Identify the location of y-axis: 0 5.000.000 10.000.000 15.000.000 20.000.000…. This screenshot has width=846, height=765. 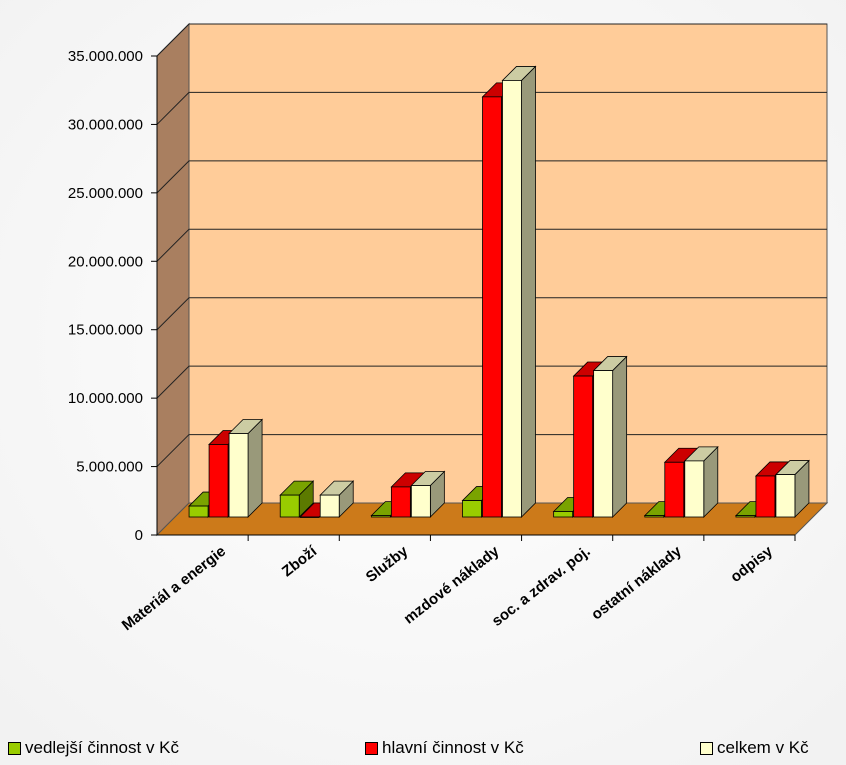
(113, 296).